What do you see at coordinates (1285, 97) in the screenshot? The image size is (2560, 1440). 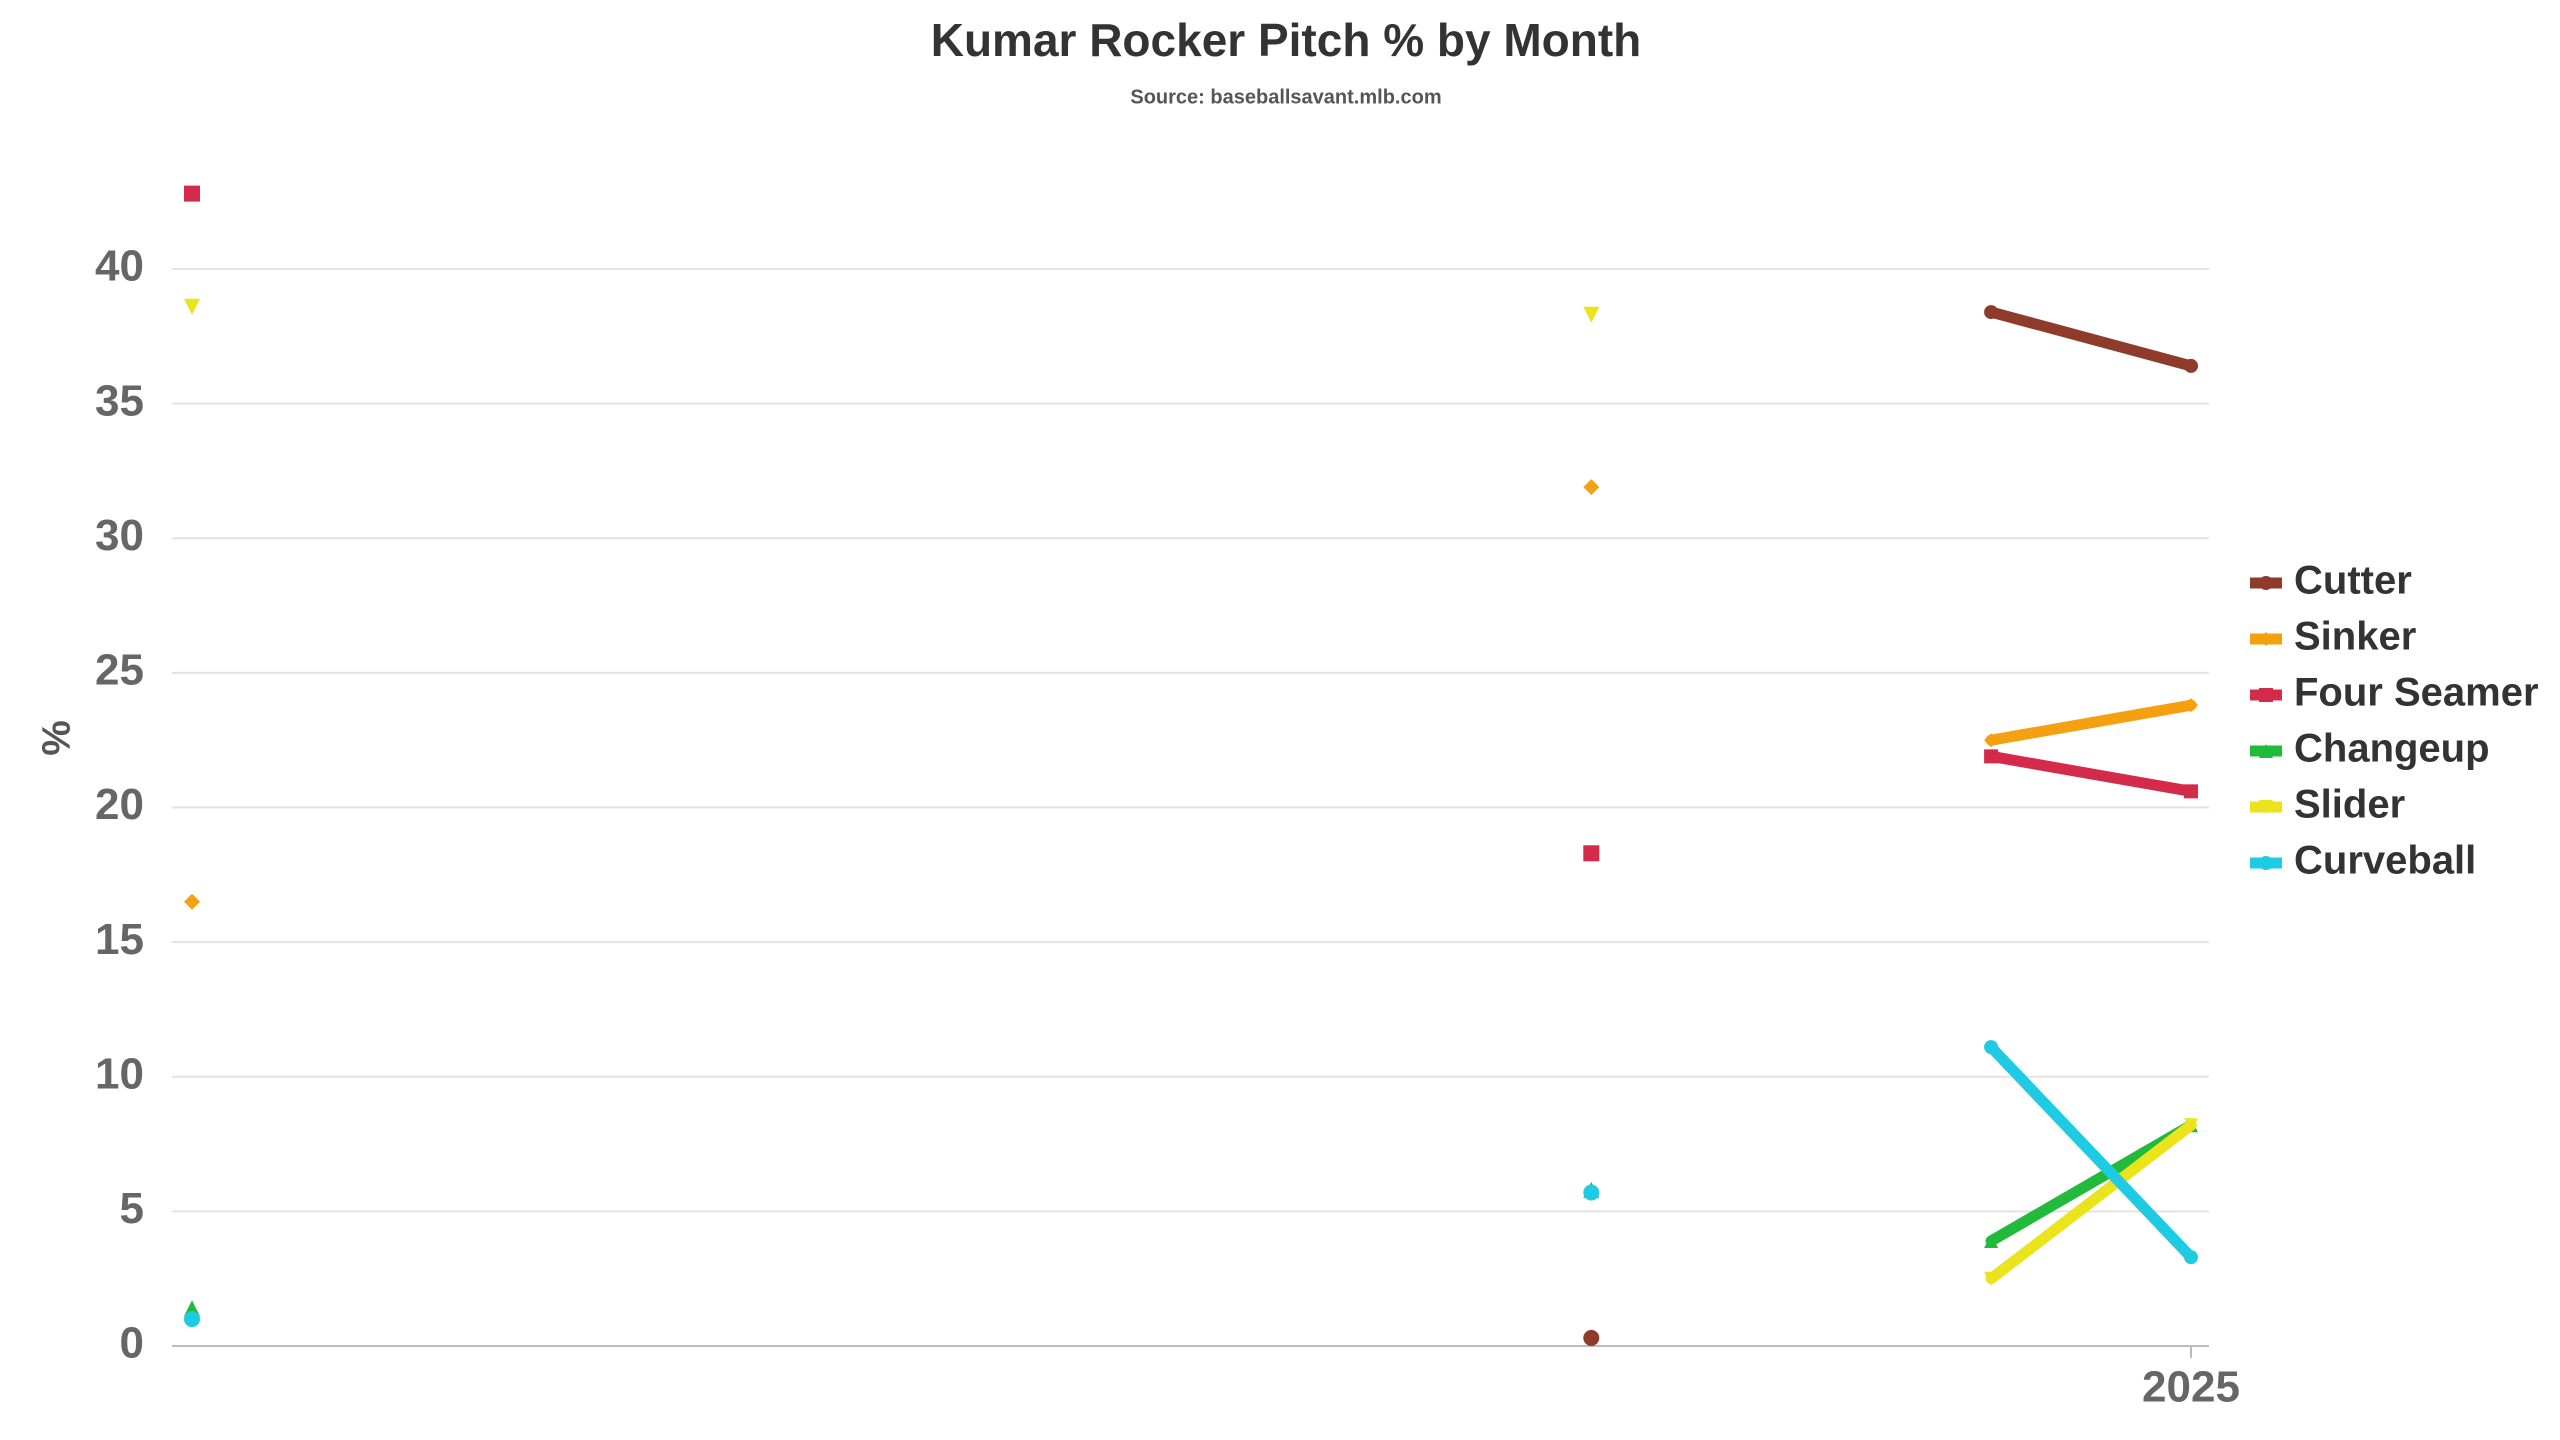 I see `chart-subtitle: Source: baseballsavant.mlb.com` at bounding box center [1285, 97].